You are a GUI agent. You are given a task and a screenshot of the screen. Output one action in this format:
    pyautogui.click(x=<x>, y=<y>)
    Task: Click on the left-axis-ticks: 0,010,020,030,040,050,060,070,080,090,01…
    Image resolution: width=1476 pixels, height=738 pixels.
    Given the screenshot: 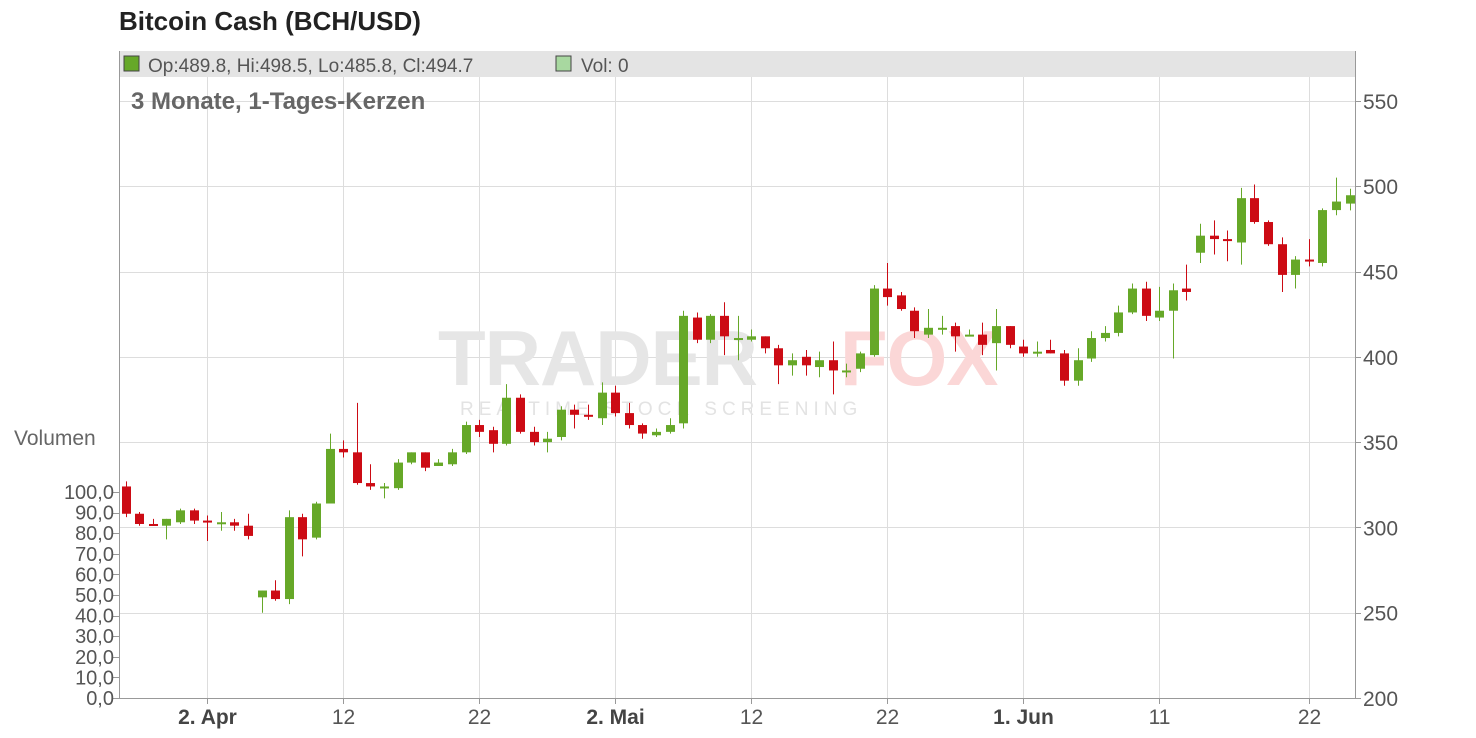 What is the action you would take?
    pyautogui.click(x=91, y=596)
    